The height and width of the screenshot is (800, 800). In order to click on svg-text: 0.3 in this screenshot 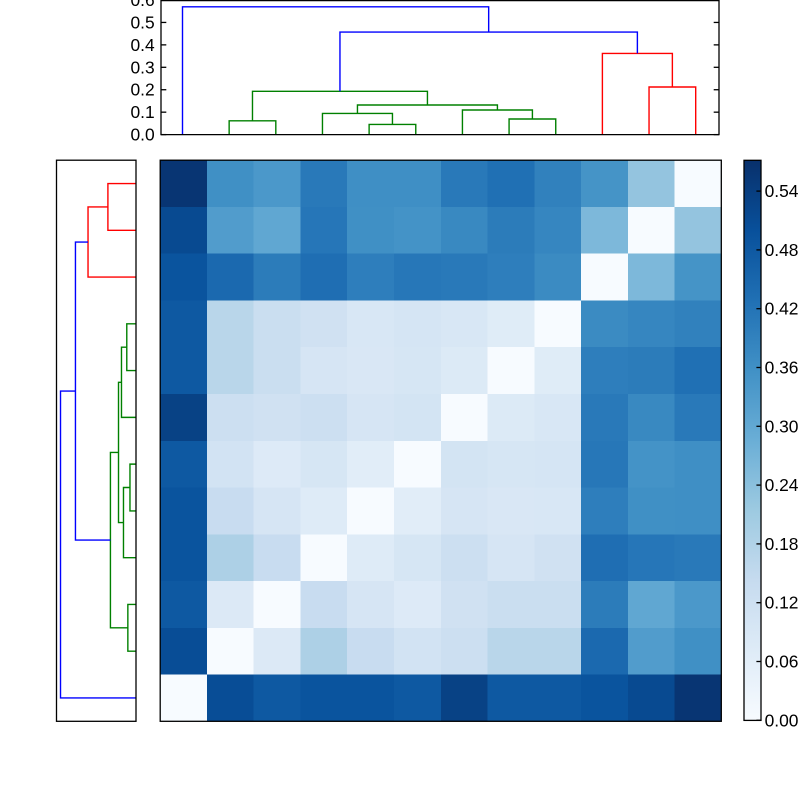, I will do `click(143, 67)`.